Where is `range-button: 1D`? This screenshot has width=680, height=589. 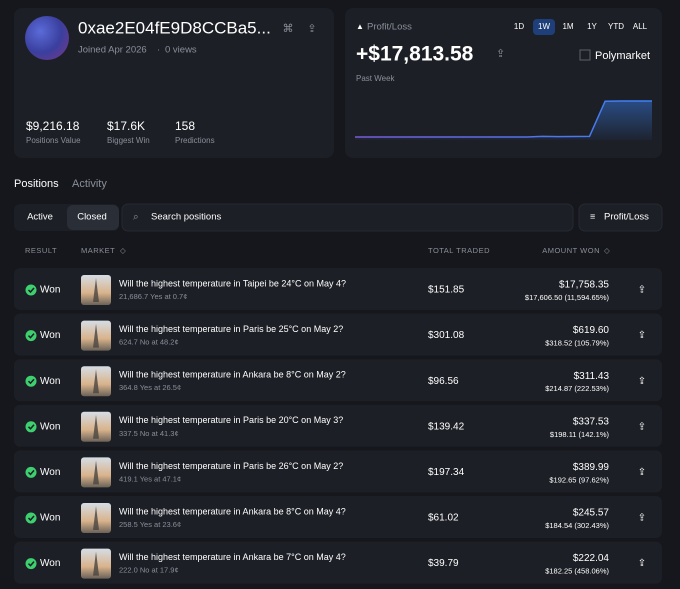
range-button: 1D is located at coordinates (519, 26).